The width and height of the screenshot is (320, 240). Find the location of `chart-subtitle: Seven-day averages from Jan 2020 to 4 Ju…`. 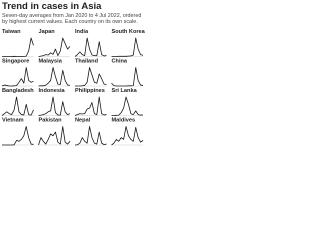

chart-subtitle: Seven-day averages from Jan 2020 to 4 Ju… is located at coordinates (72, 19).